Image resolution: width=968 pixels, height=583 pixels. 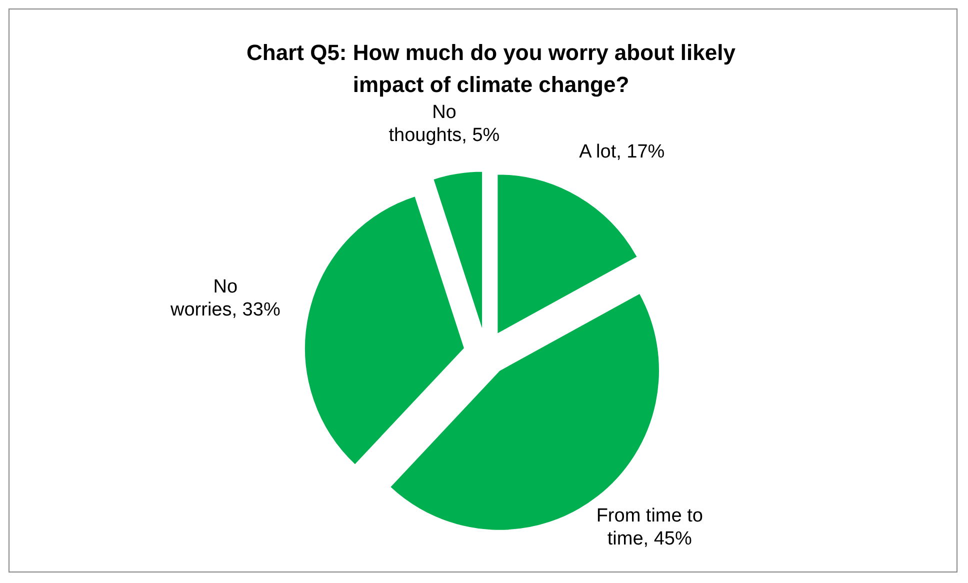 What do you see at coordinates (649, 527) in the screenshot?
I see `slice-label: From time to time, 45%` at bounding box center [649, 527].